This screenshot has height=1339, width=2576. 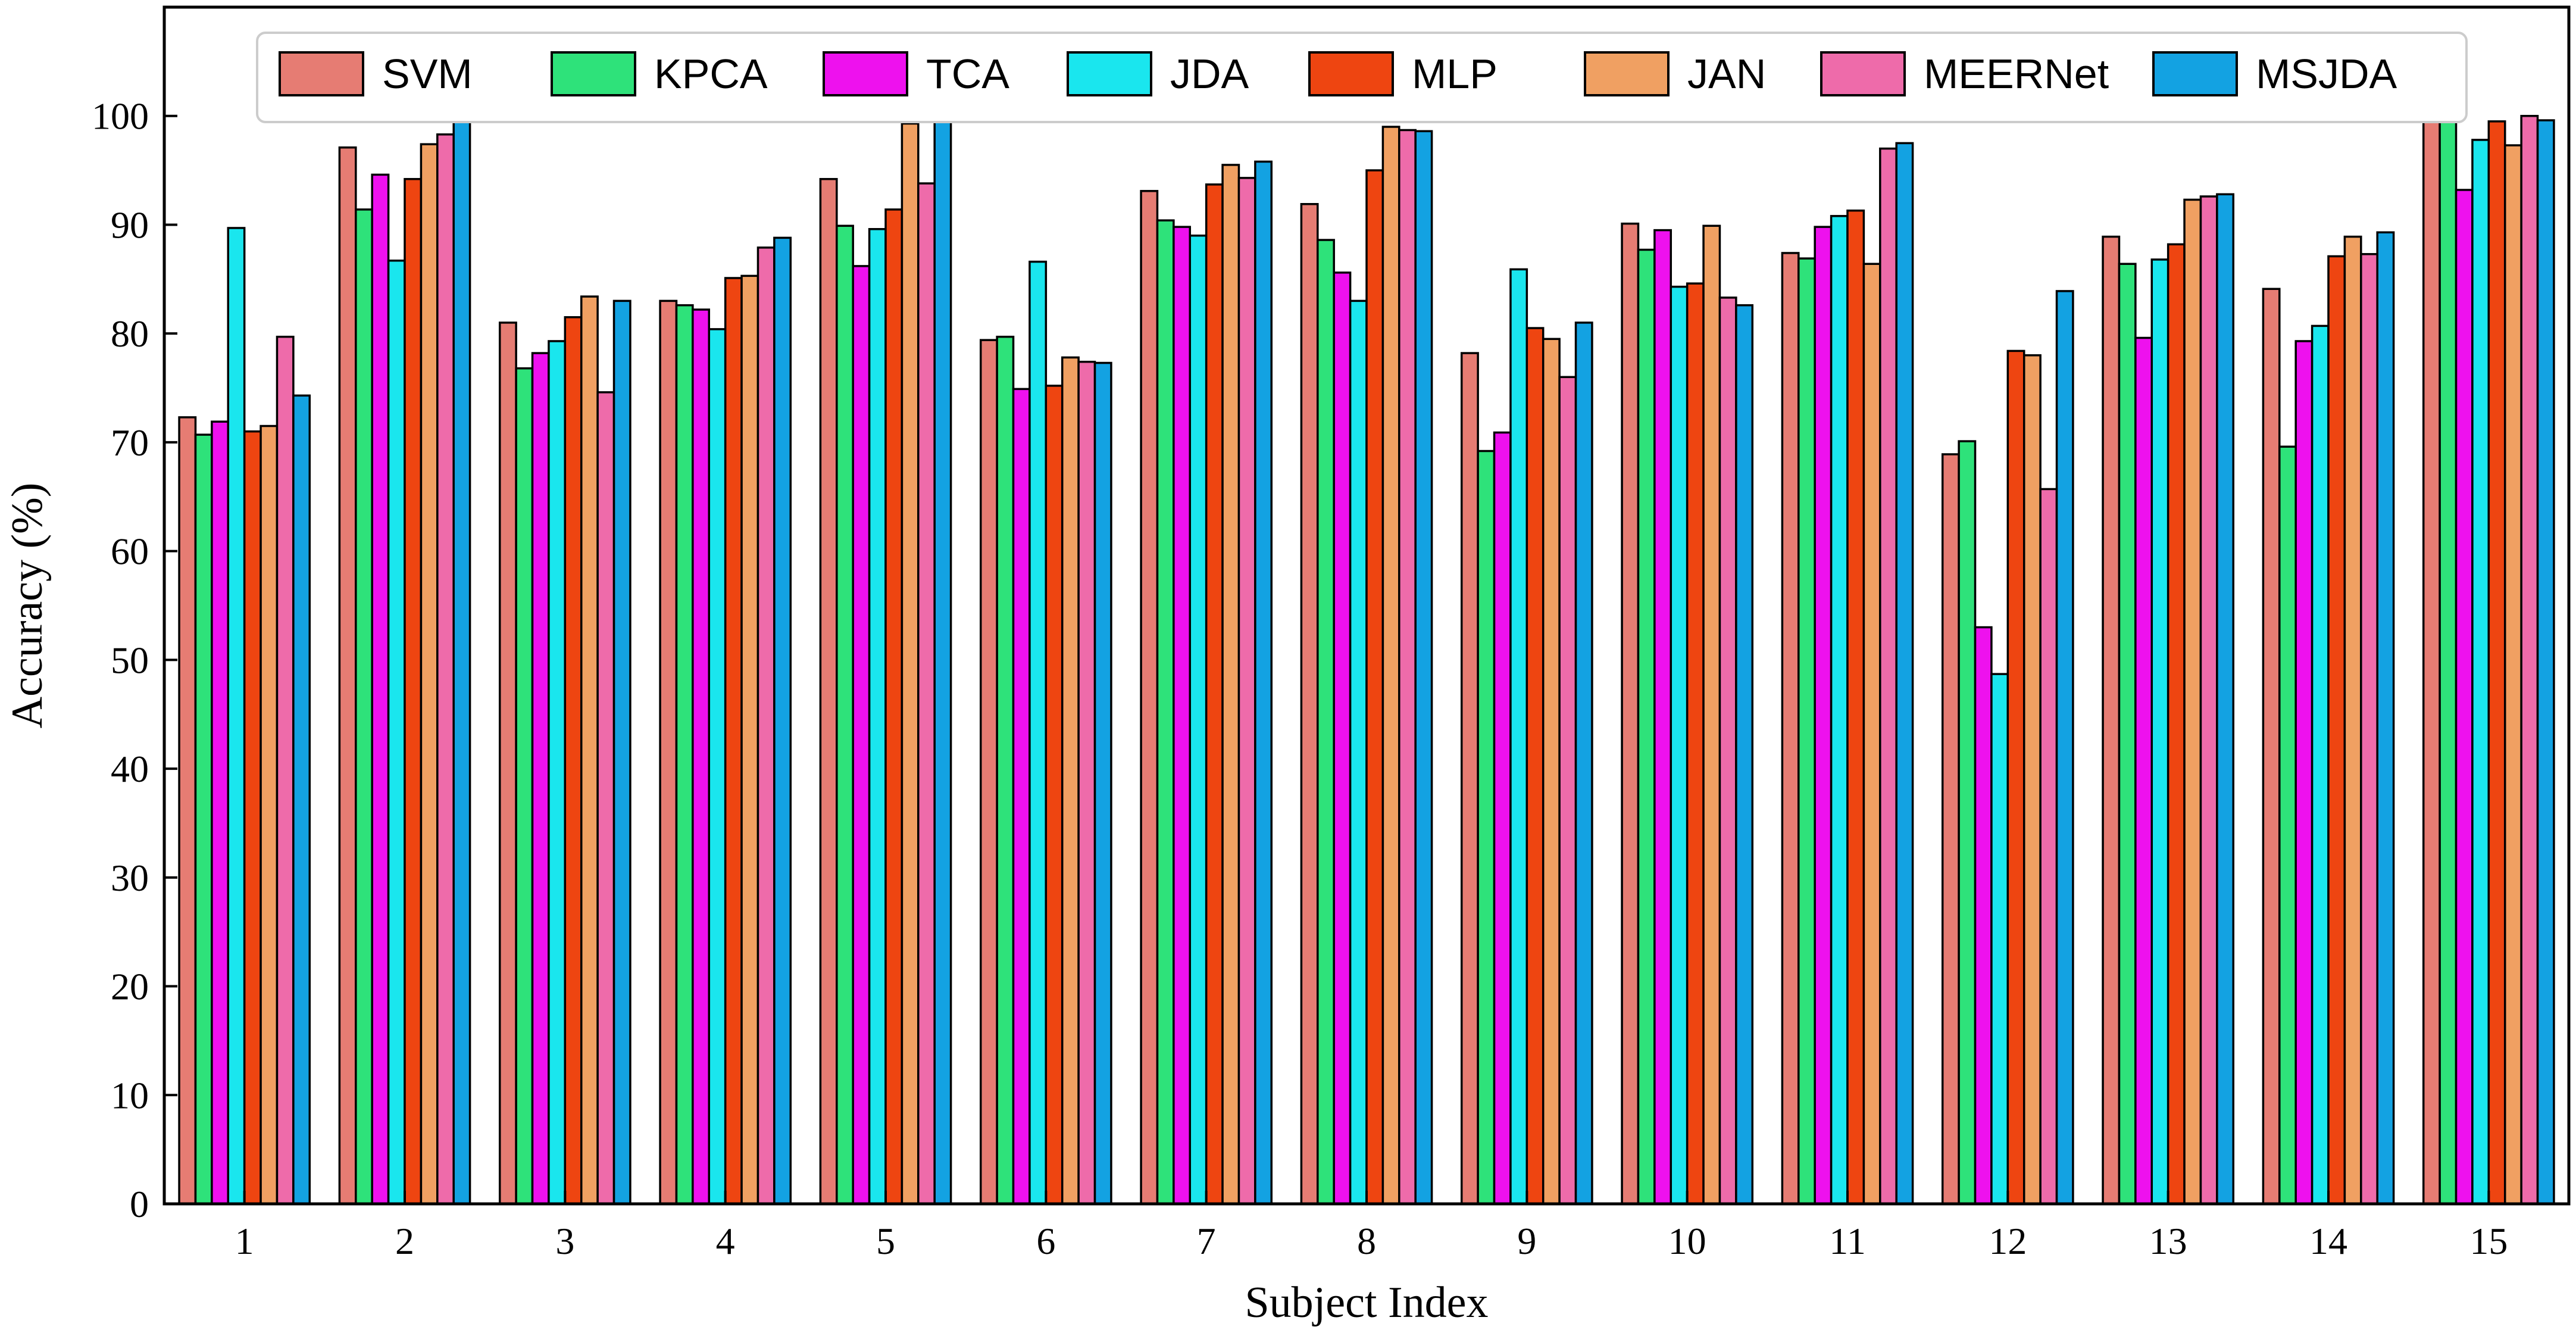 What do you see at coordinates (130, 878) in the screenshot?
I see `y-tick-label: 30` at bounding box center [130, 878].